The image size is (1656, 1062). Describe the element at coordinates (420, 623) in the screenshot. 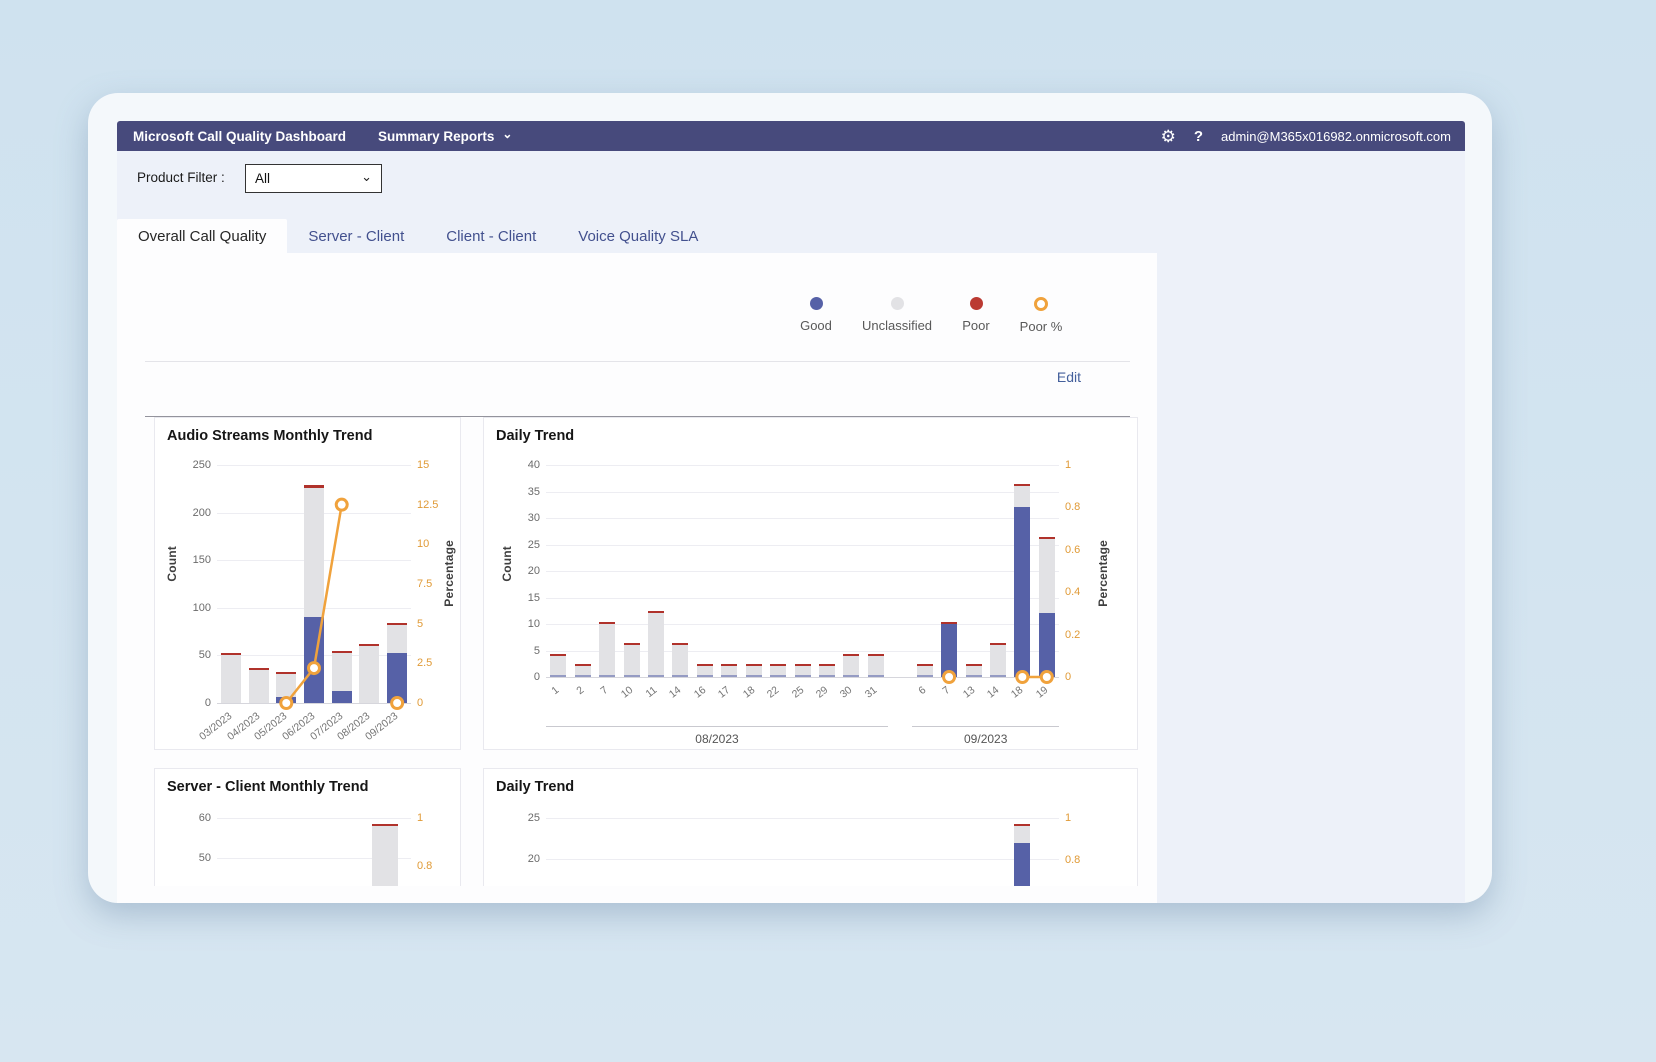

I see `y2-axis-tick: 5` at that location.